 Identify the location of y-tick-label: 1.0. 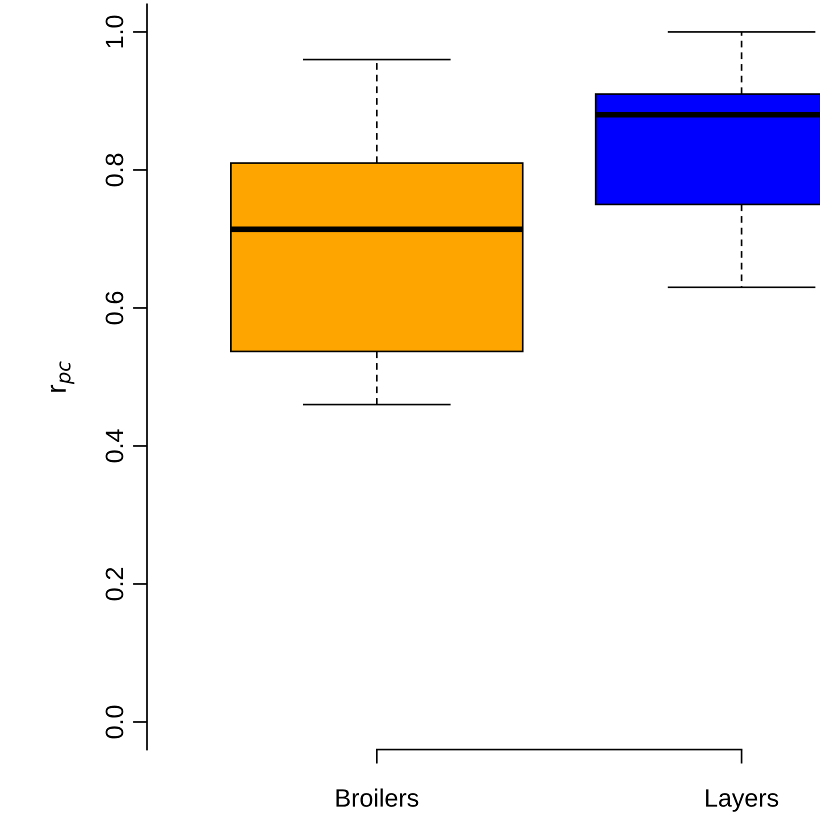
(115, 32).